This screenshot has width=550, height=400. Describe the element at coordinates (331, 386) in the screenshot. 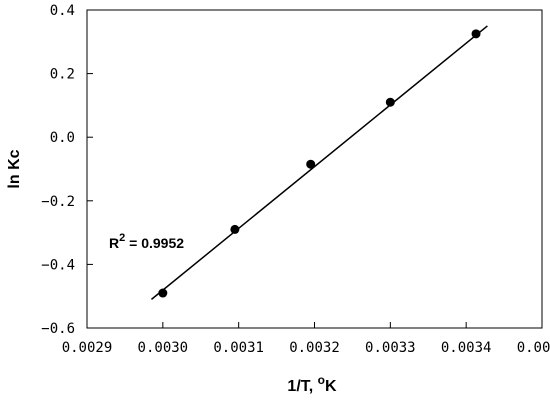

I see `x-axis-title-unit: K` at that location.